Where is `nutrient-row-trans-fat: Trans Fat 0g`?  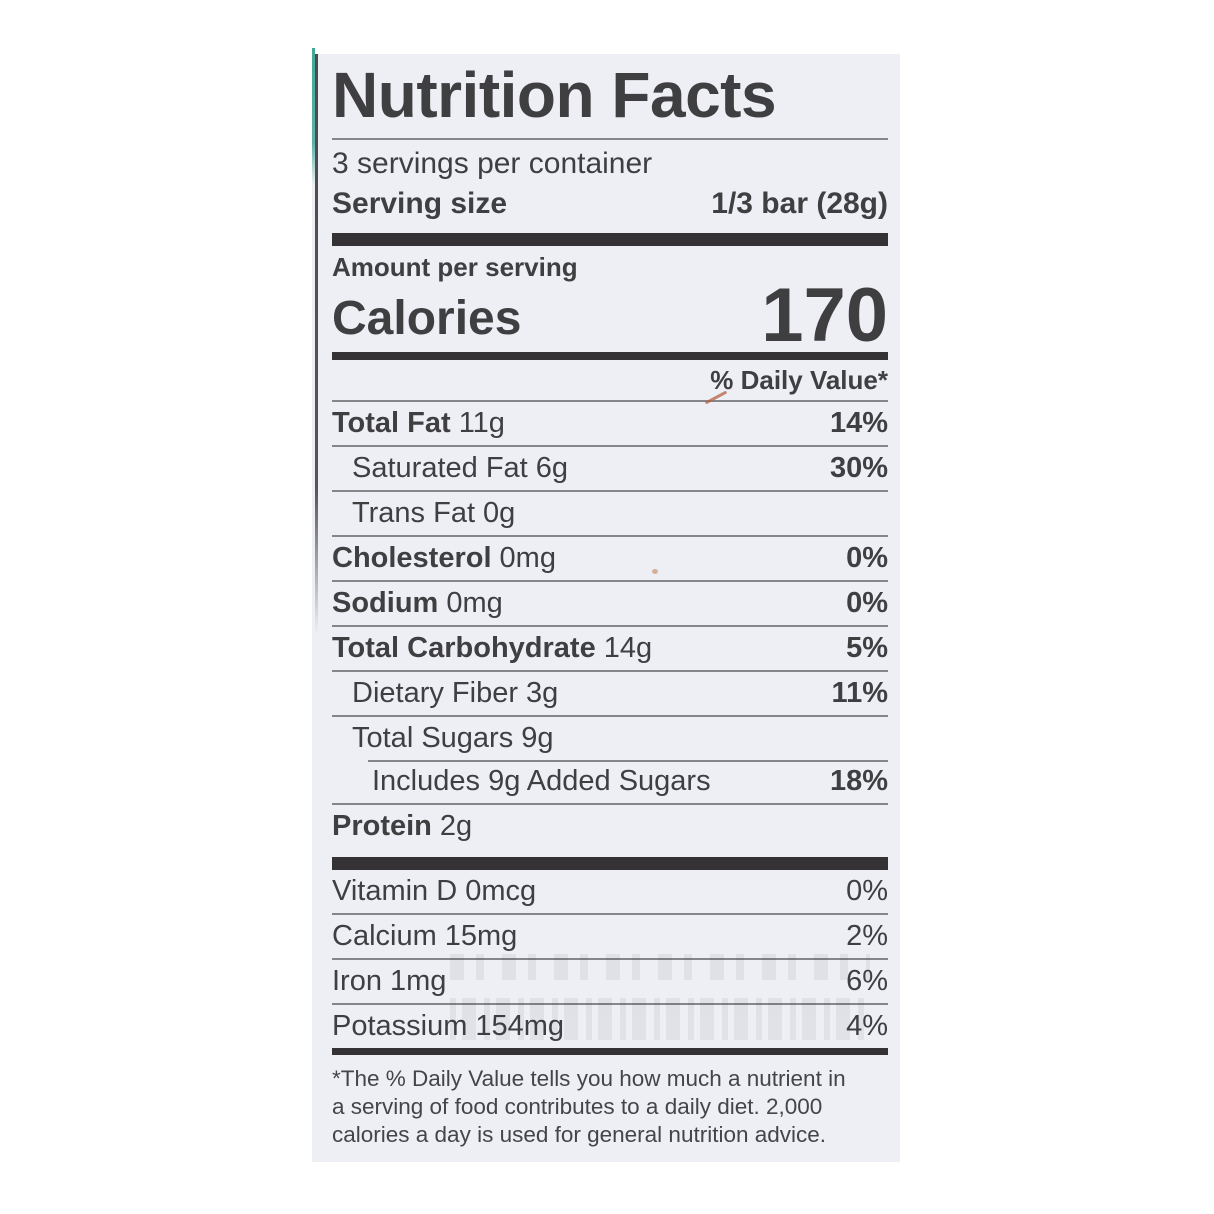 nutrient-row-trans-fat: Trans Fat 0g is located at coordinates (610, 512).